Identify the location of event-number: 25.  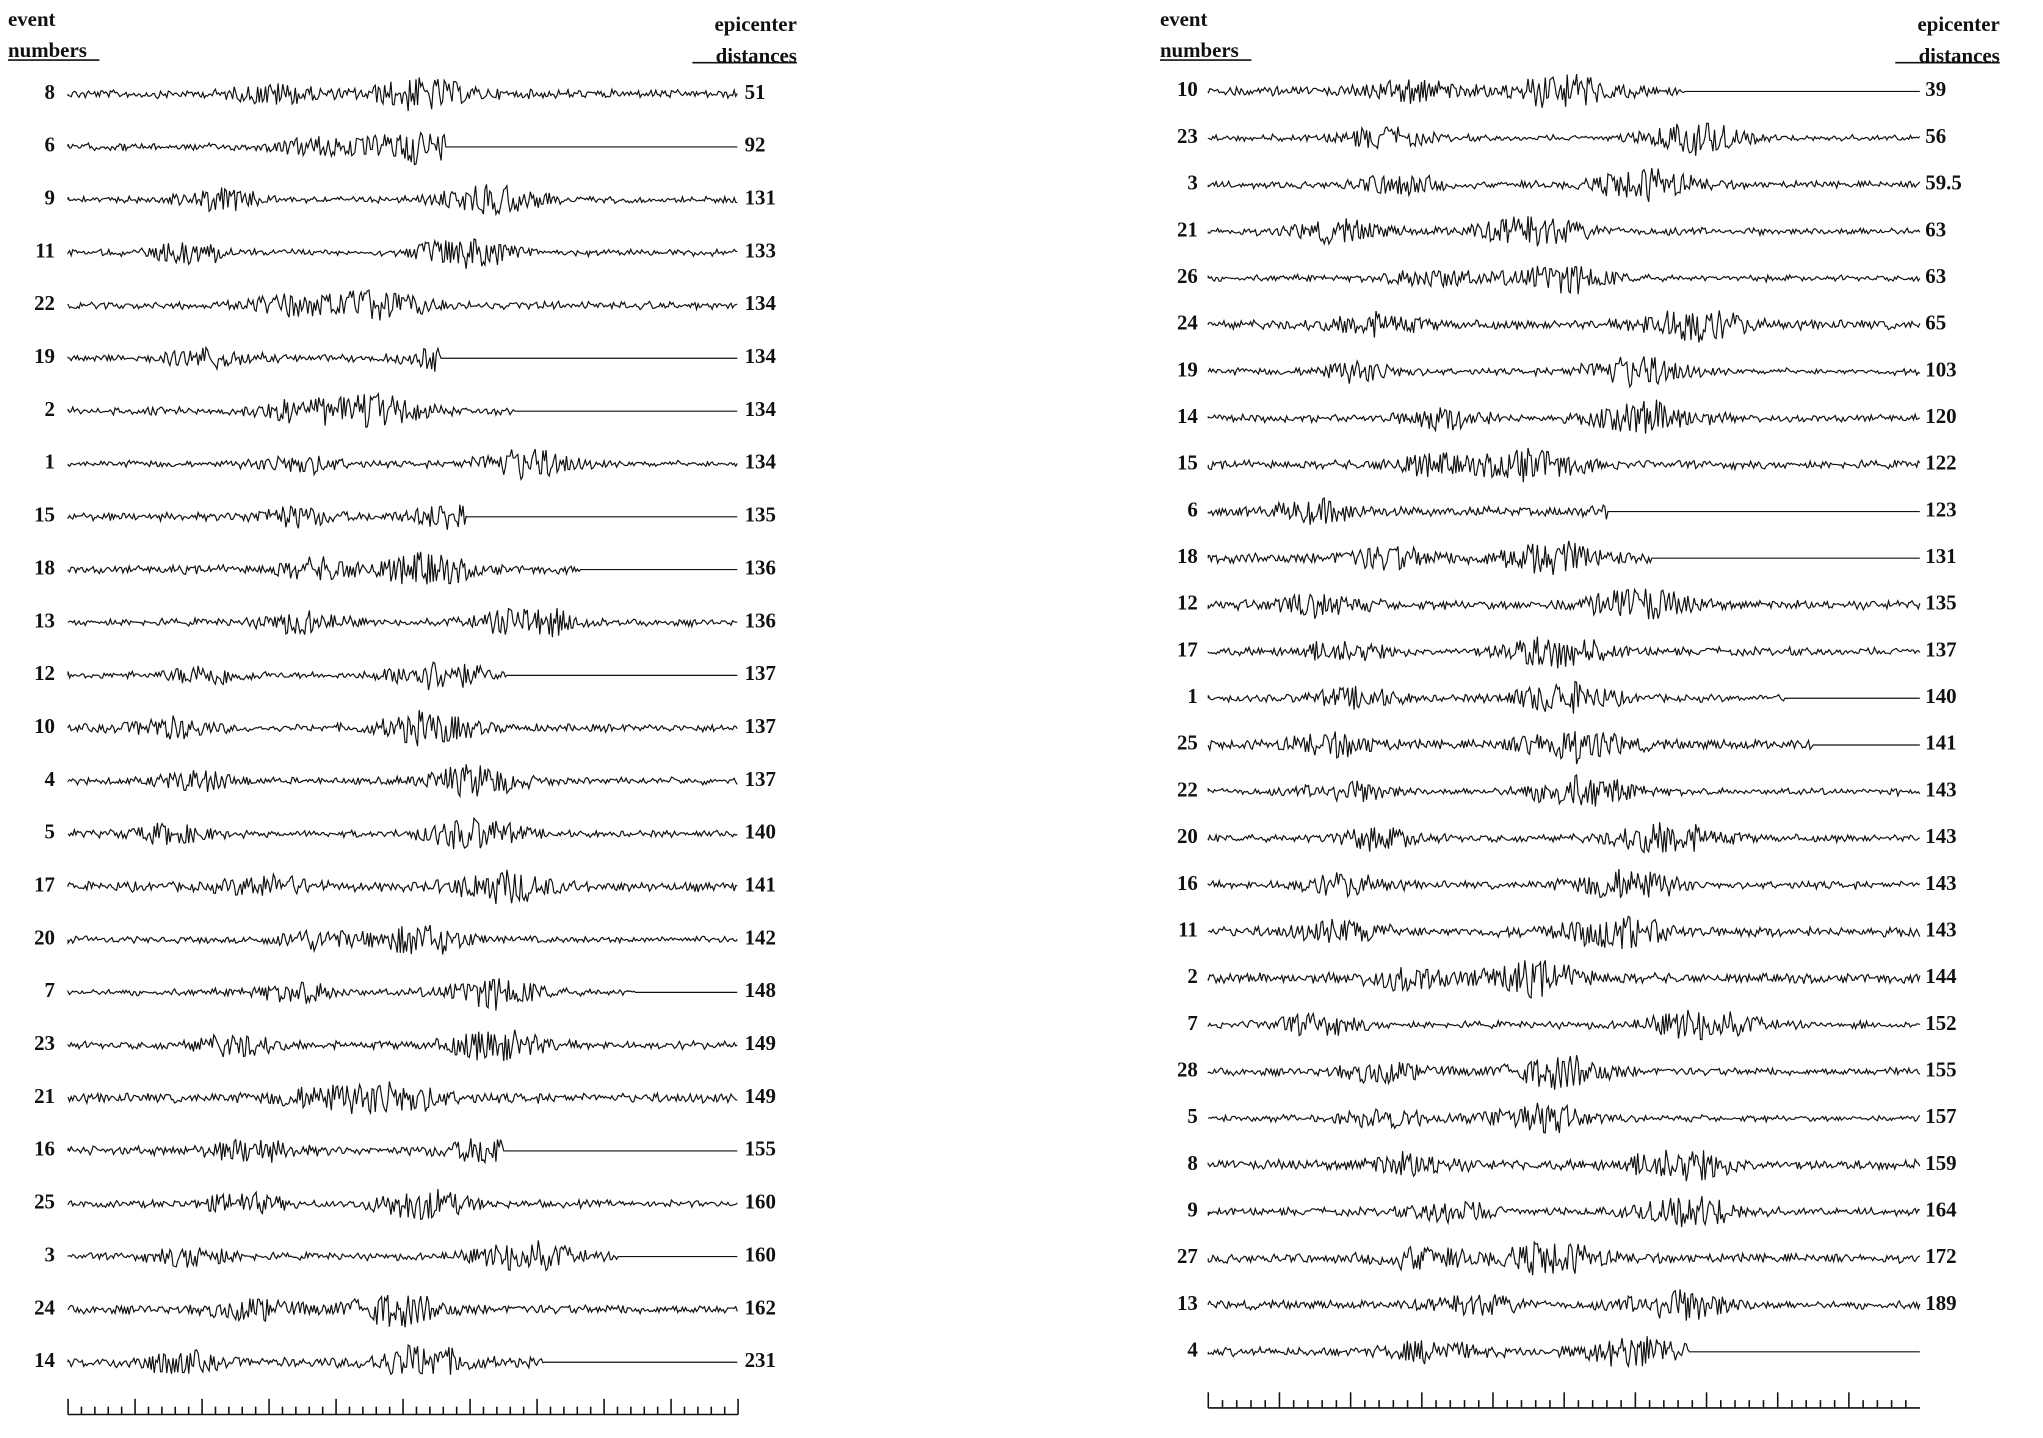
(1187, 743).